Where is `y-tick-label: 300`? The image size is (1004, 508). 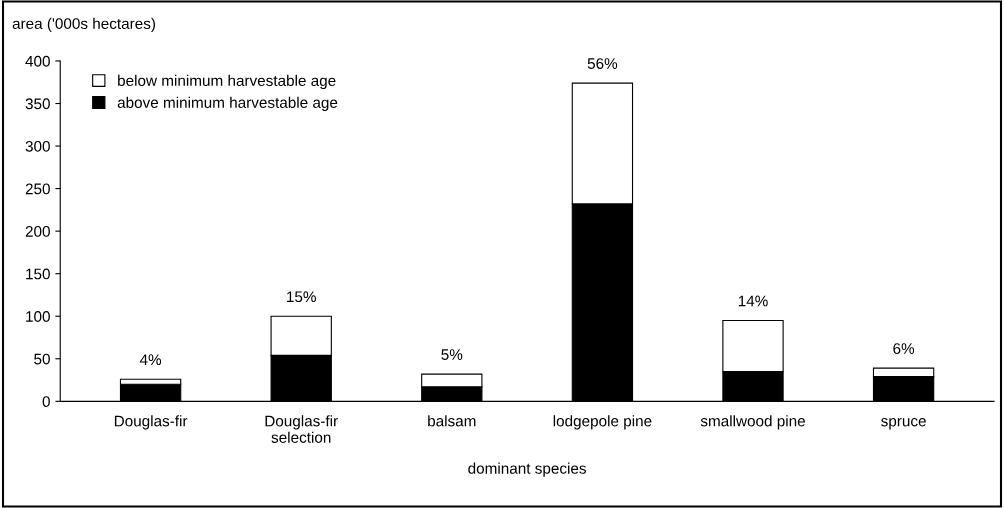 y-tick-label: 300 is located at coordinates (37, 146).